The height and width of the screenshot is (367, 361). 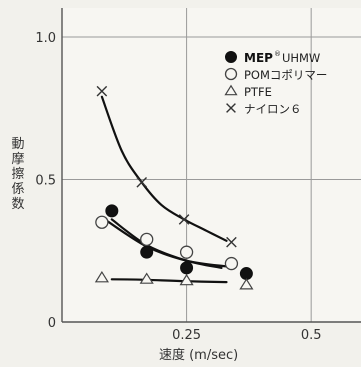 What do you see at coordinates (311, 335) in the screenshot?
I see `x-tick-label-1: 0.5` at bounding box center [311, 335].